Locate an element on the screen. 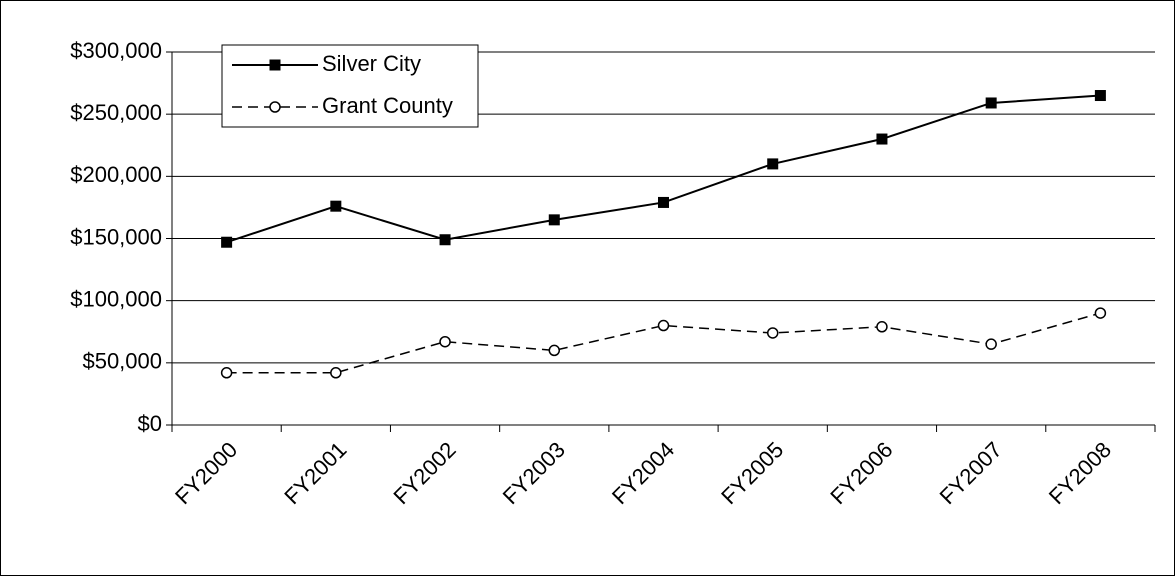  y-tick-label: $300,000 is located at coordinates (116, 50).